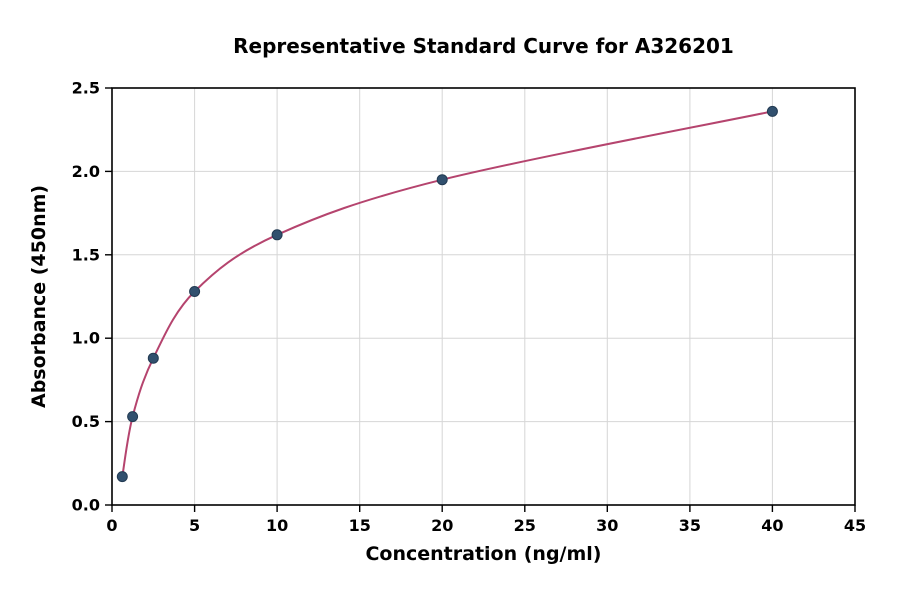 This screenshot has width=900, height=594. I want to click on y-axis-label: Absorbance (450nm), so click(39, 296).